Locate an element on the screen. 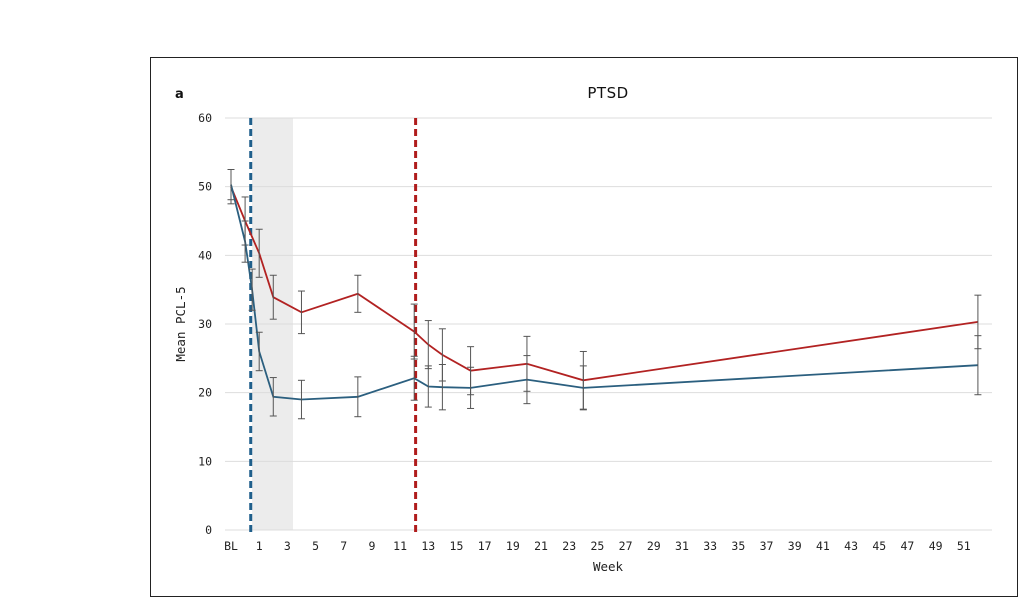  x-tick-label: 5 is located at coordinates (315, 546).